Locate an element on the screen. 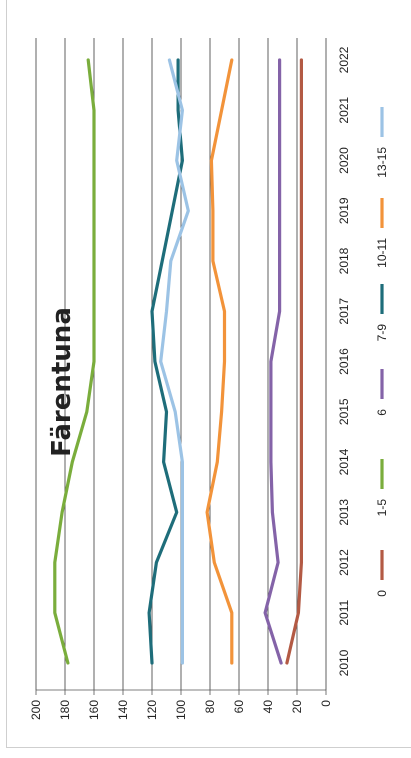  value-tick-label: 100 is located at coordinates (181, 710).